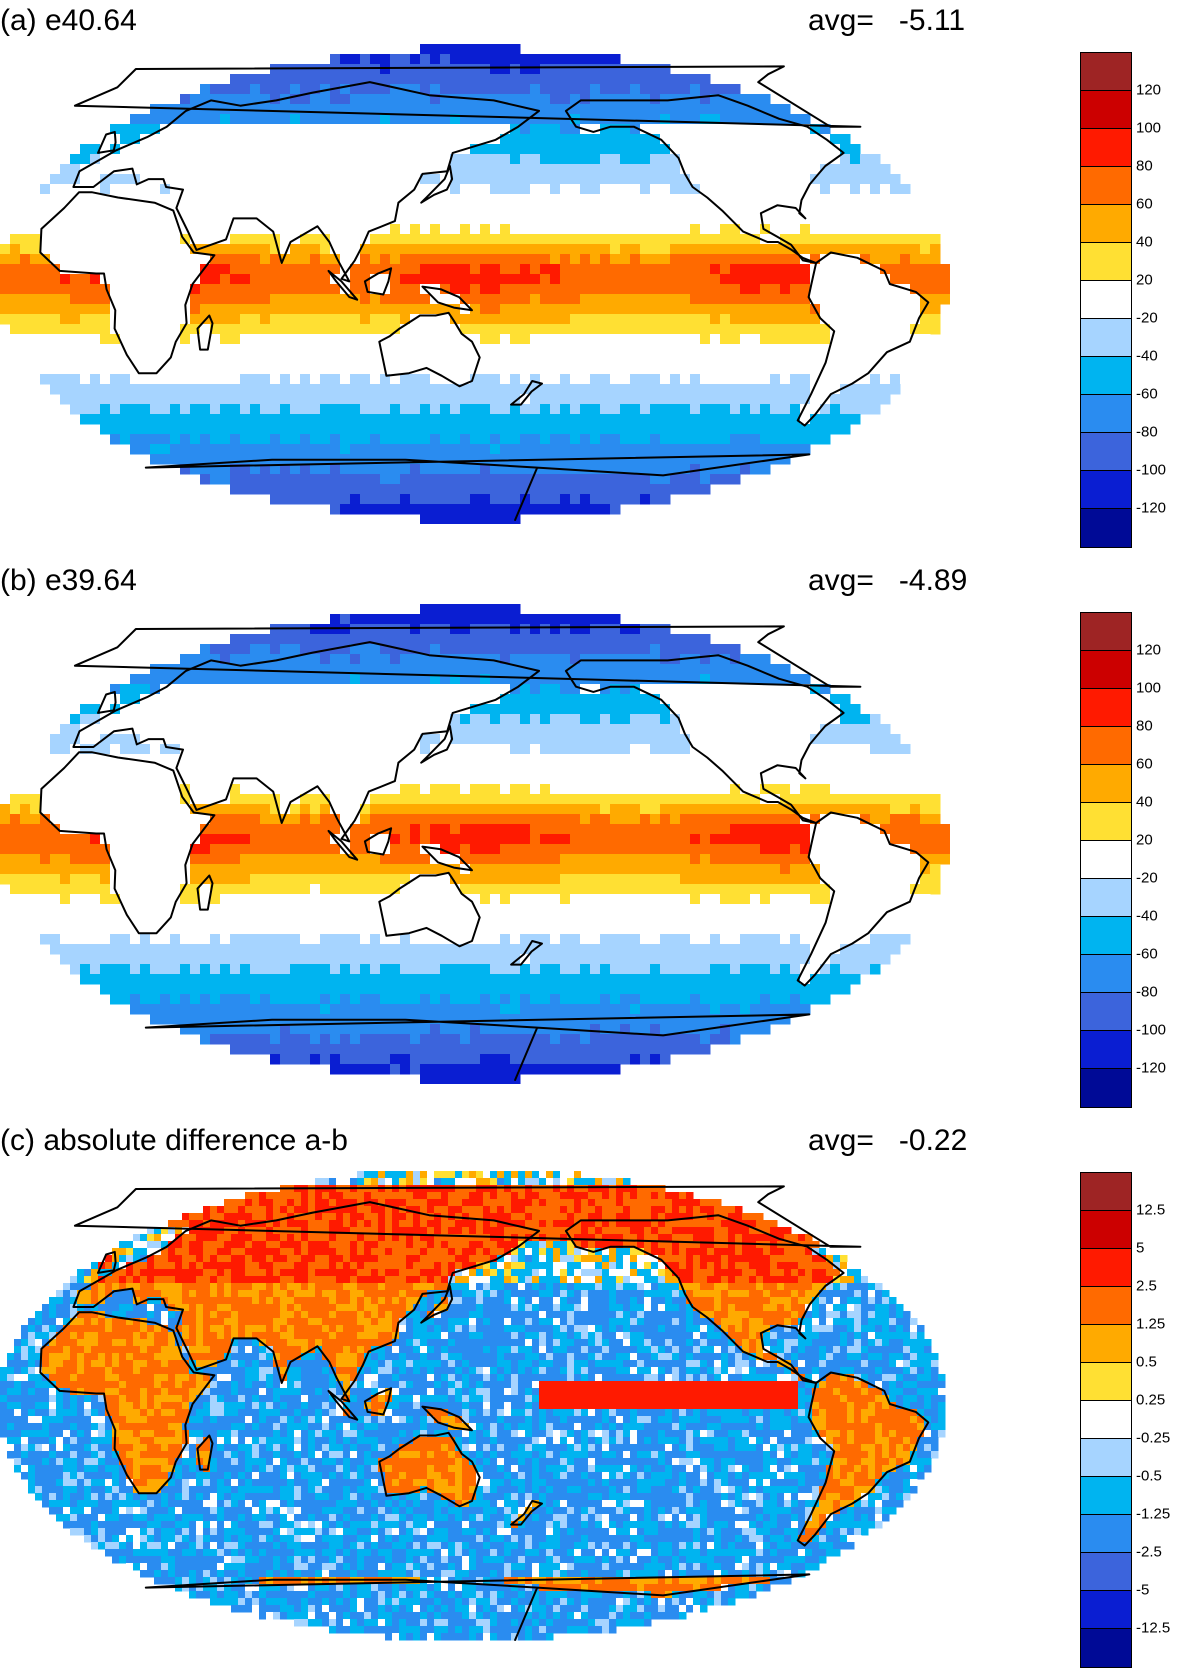  Describe the element at coordinates (1153, 1628) in the screenshot. I see `colorbar-tick-label: -12.5` at that location.